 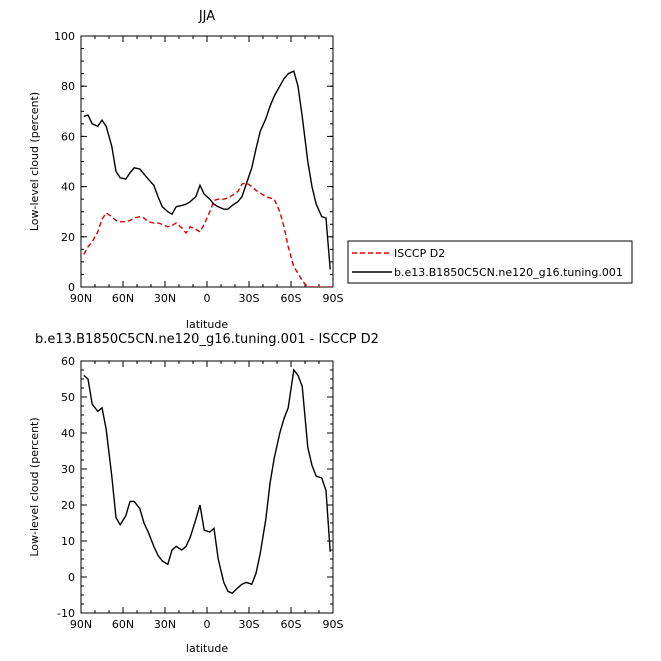 What do you see at coordinates (490, 262) in the screenshot?
I see `legend-box` at bounding box center [490, 262].